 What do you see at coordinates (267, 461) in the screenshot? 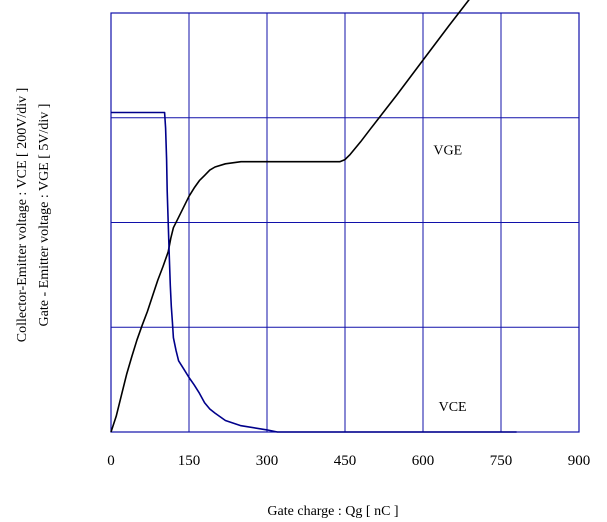
I see `x-tick-label: 300` at bounding box center [267, 461].